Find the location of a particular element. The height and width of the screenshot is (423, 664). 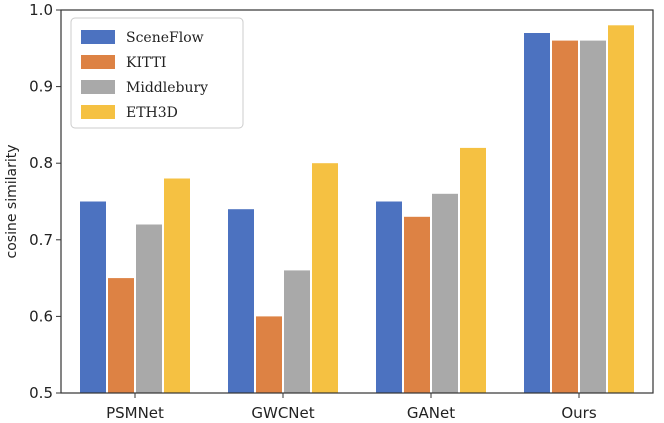

legend-label-sceneflow: SceneFlow is located at coordinates (165, 38).